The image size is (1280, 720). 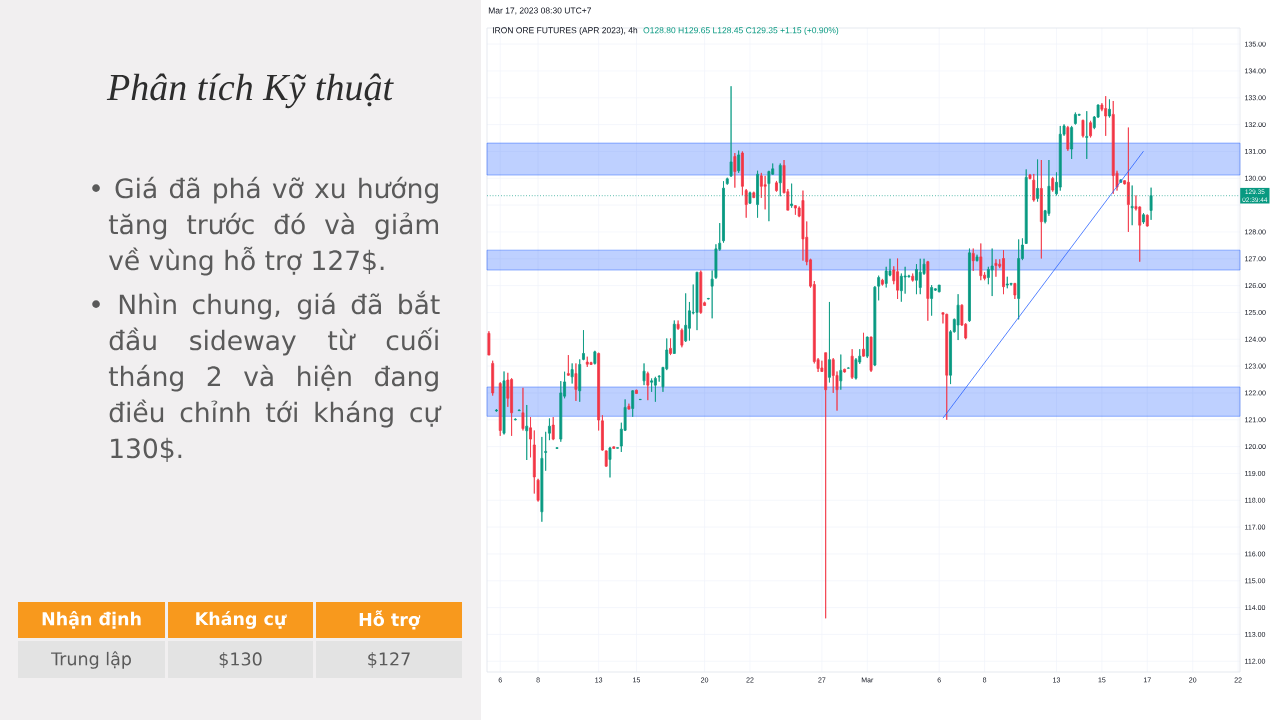 I want to click on text: đầu sideway từ cuối, so click(x=273, y=341).